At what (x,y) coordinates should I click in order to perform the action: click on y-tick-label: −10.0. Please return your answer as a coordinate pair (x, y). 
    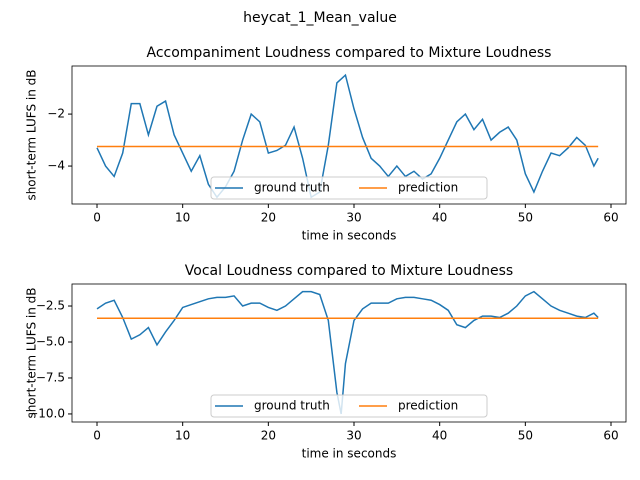
    Looking at the image, I should click on (46, 413).